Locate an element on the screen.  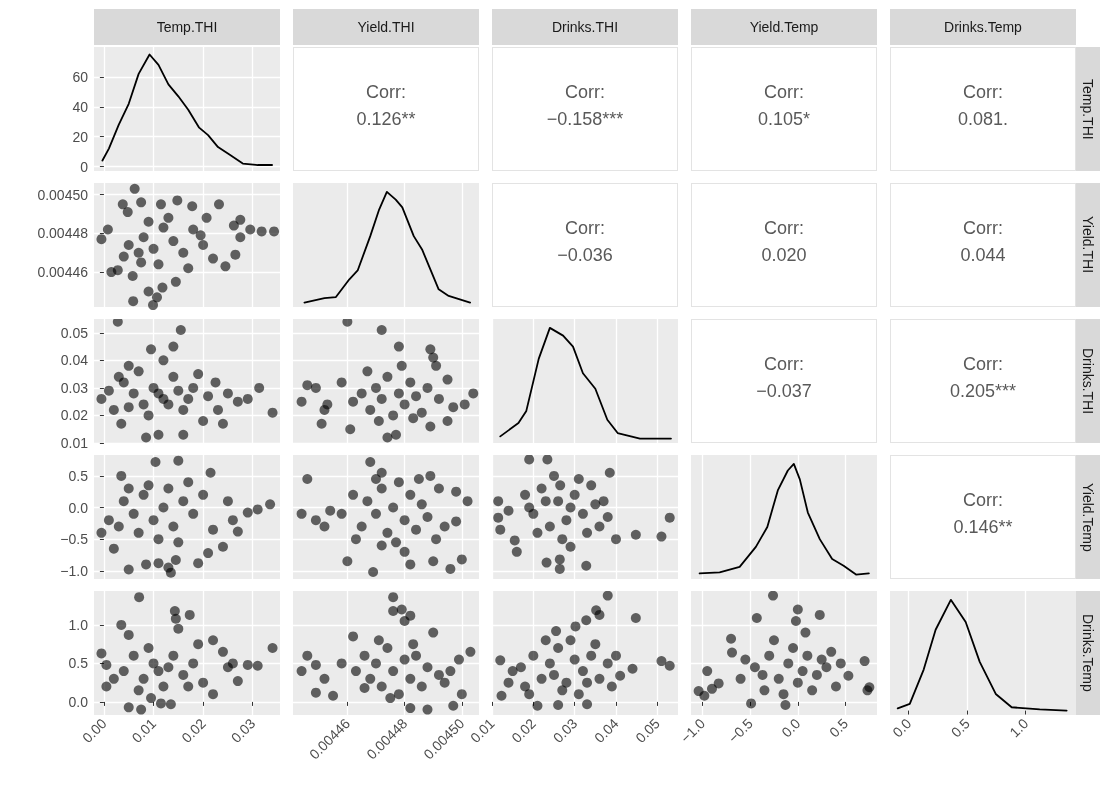
x-tick-label: 0.04 is located at coordinates (606, 730).